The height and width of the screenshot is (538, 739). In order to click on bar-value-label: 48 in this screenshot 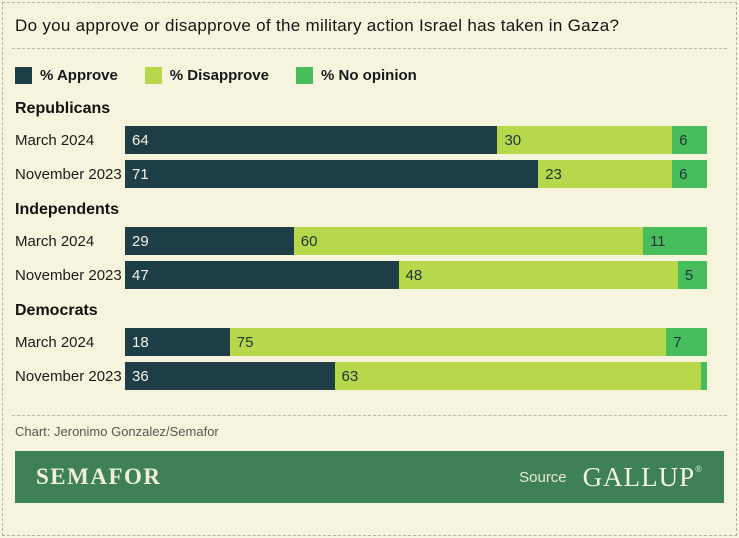, I will do `click(414, 275)`.